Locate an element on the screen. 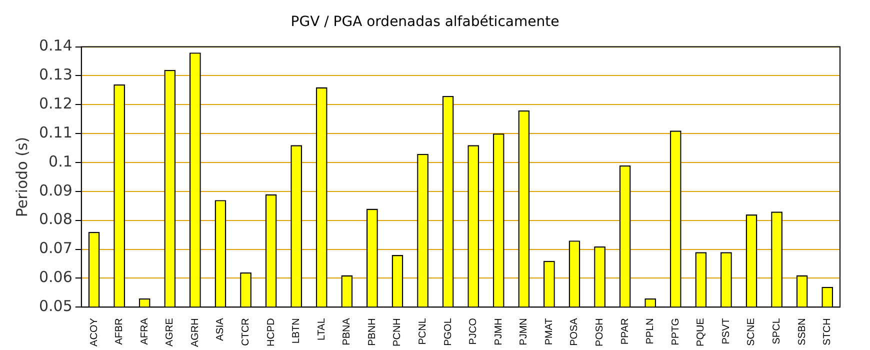  y-tick-label: 0.13 is located at coordinates (55, 75).